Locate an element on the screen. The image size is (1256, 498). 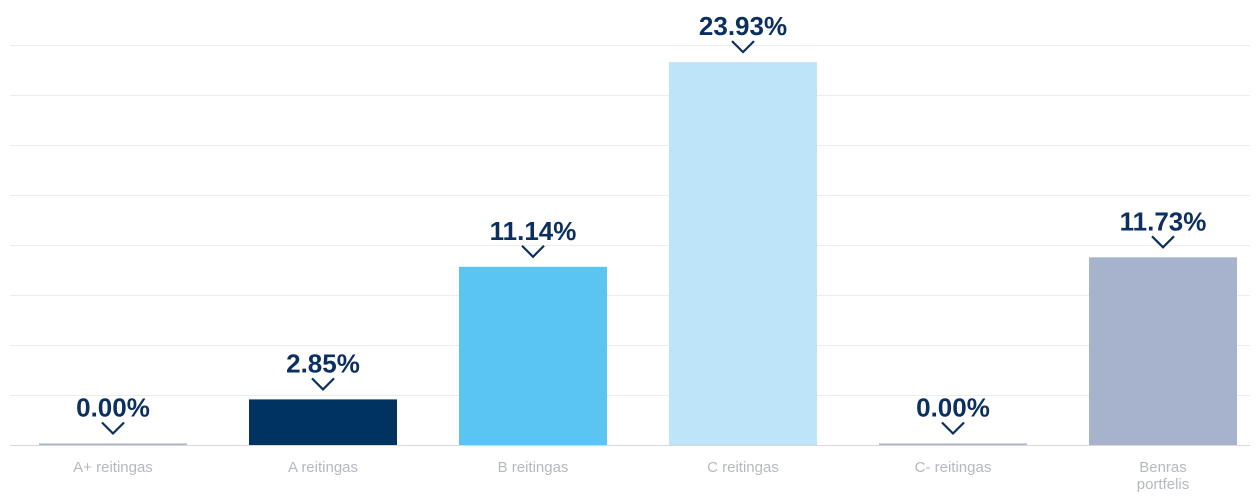
tick-label: C reitingas is located at coordinates (743, 467).